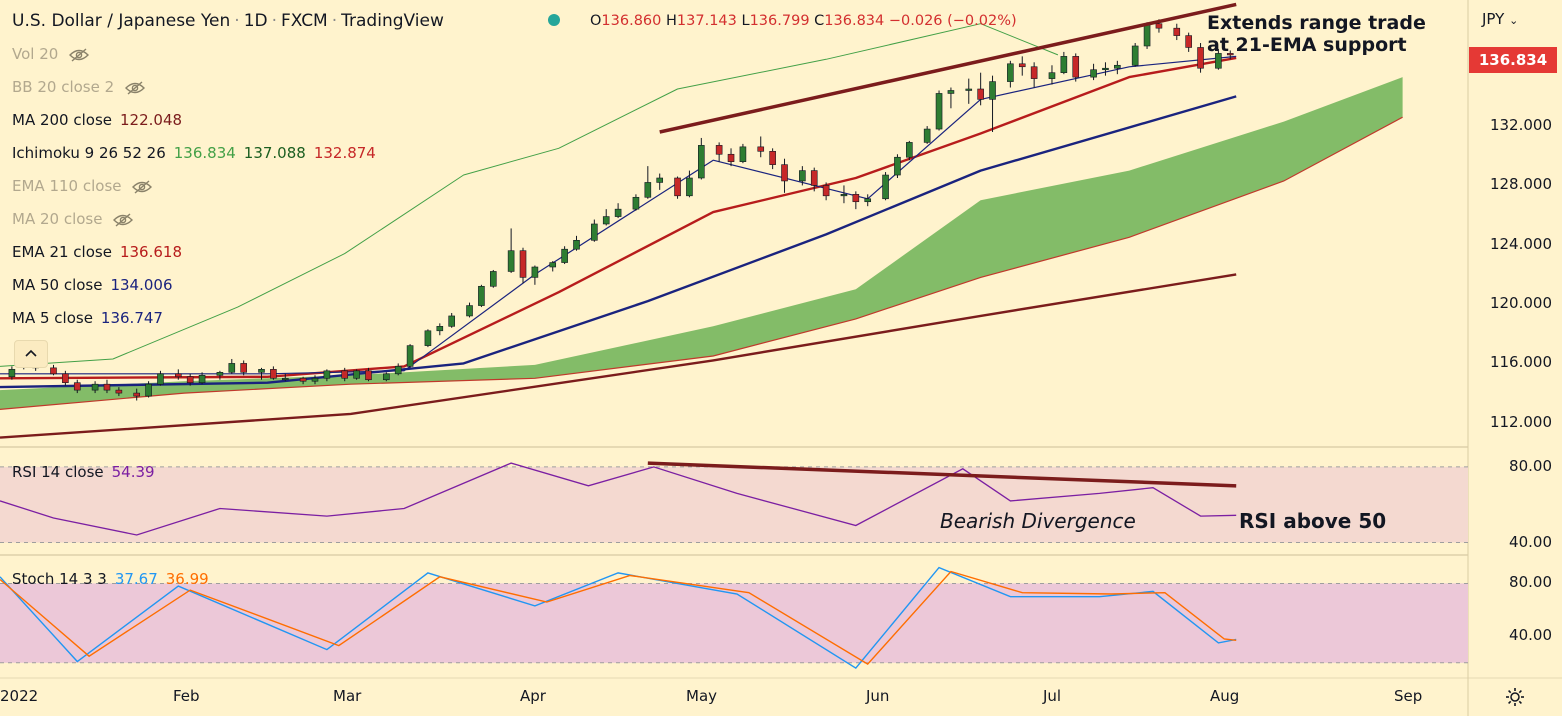 The width and height of the screenshot is (1562, 716). I want to click on price-tick-label: 116.000, so click(1520, 362).